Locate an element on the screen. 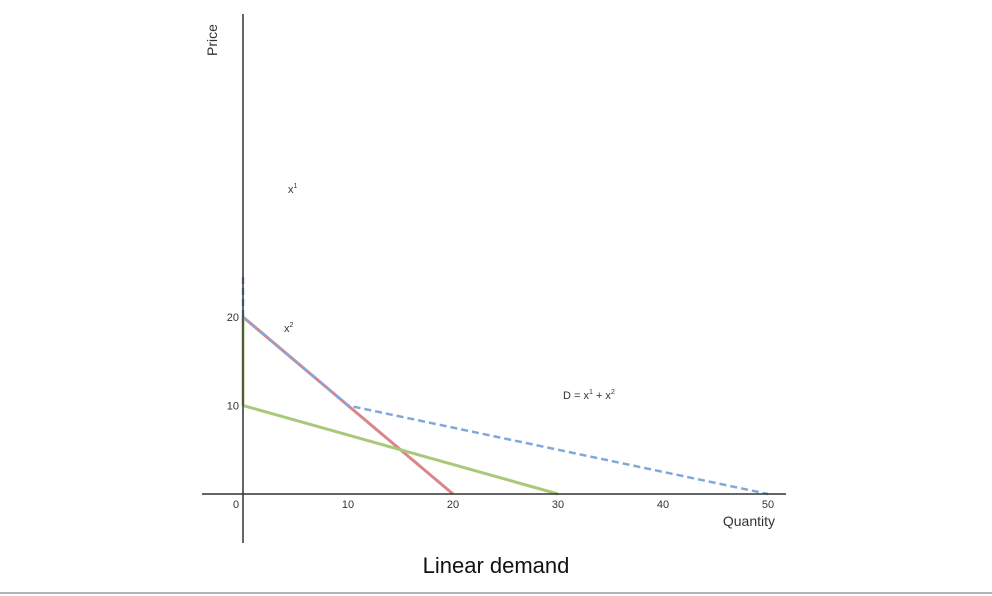  x2-label: x2 is located at coordinates (289, 328).